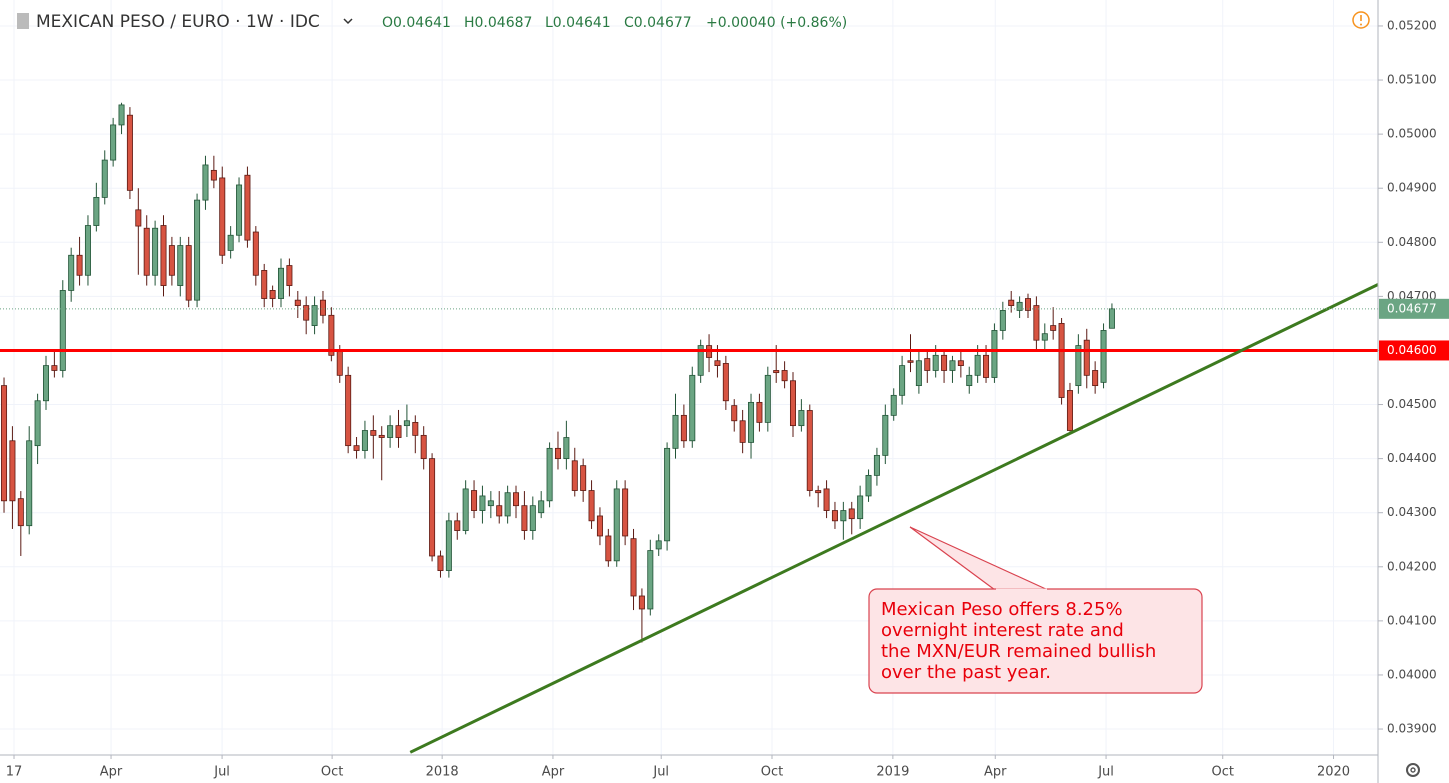  I want to click on y-tick-label: 0.04900, so click(1412, 188).